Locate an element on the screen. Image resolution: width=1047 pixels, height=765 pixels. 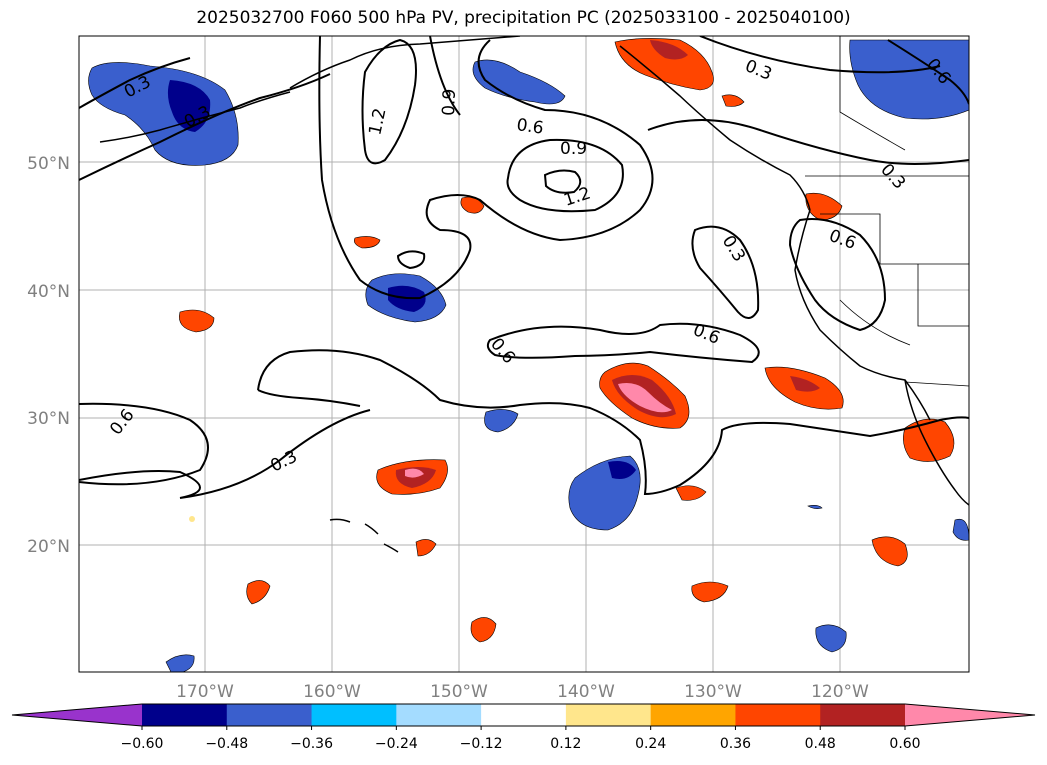
lat-label: 30°N is located at coordinates (48, 419).